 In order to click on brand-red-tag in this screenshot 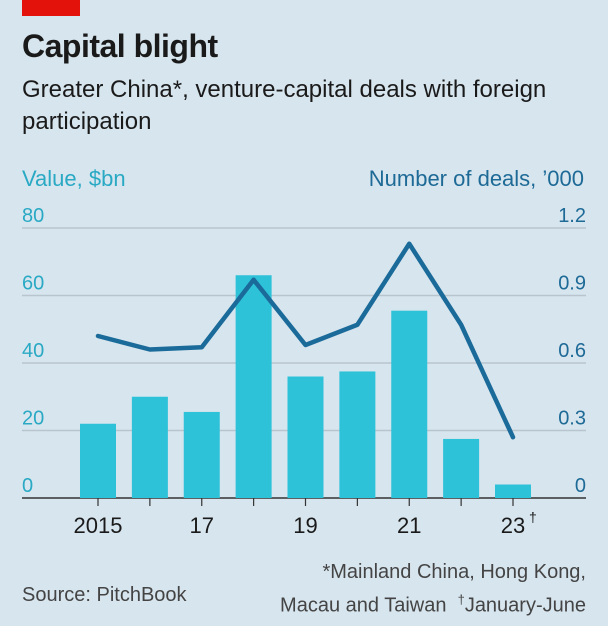, I will do `click(51, 8)`.